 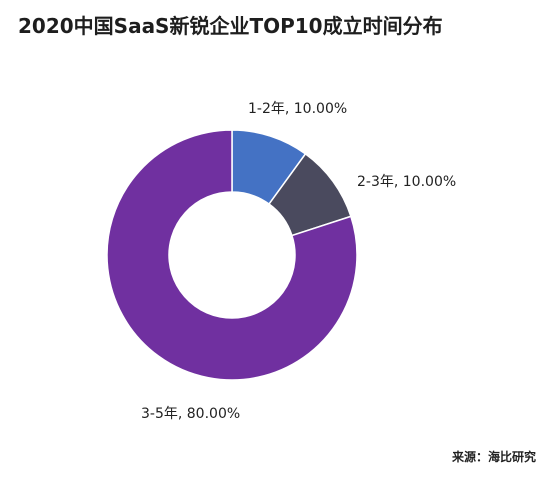 I want to click on data-label-3: 3-5年, 80.00%, so click(x=190, y=414).